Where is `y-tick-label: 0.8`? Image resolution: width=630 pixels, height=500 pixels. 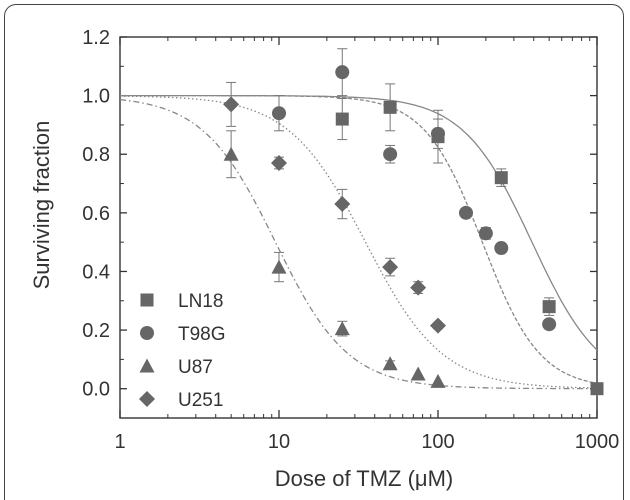 y-tick-label: 0.8 is located at coordinates (96, 155).